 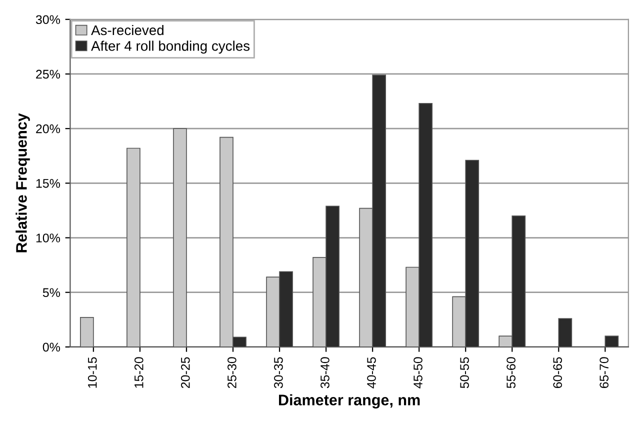 What do you see at coordinates (139, 372) in the screenshot?
I see `x-tick-label: 15-20` at bounding box center [139, 372].